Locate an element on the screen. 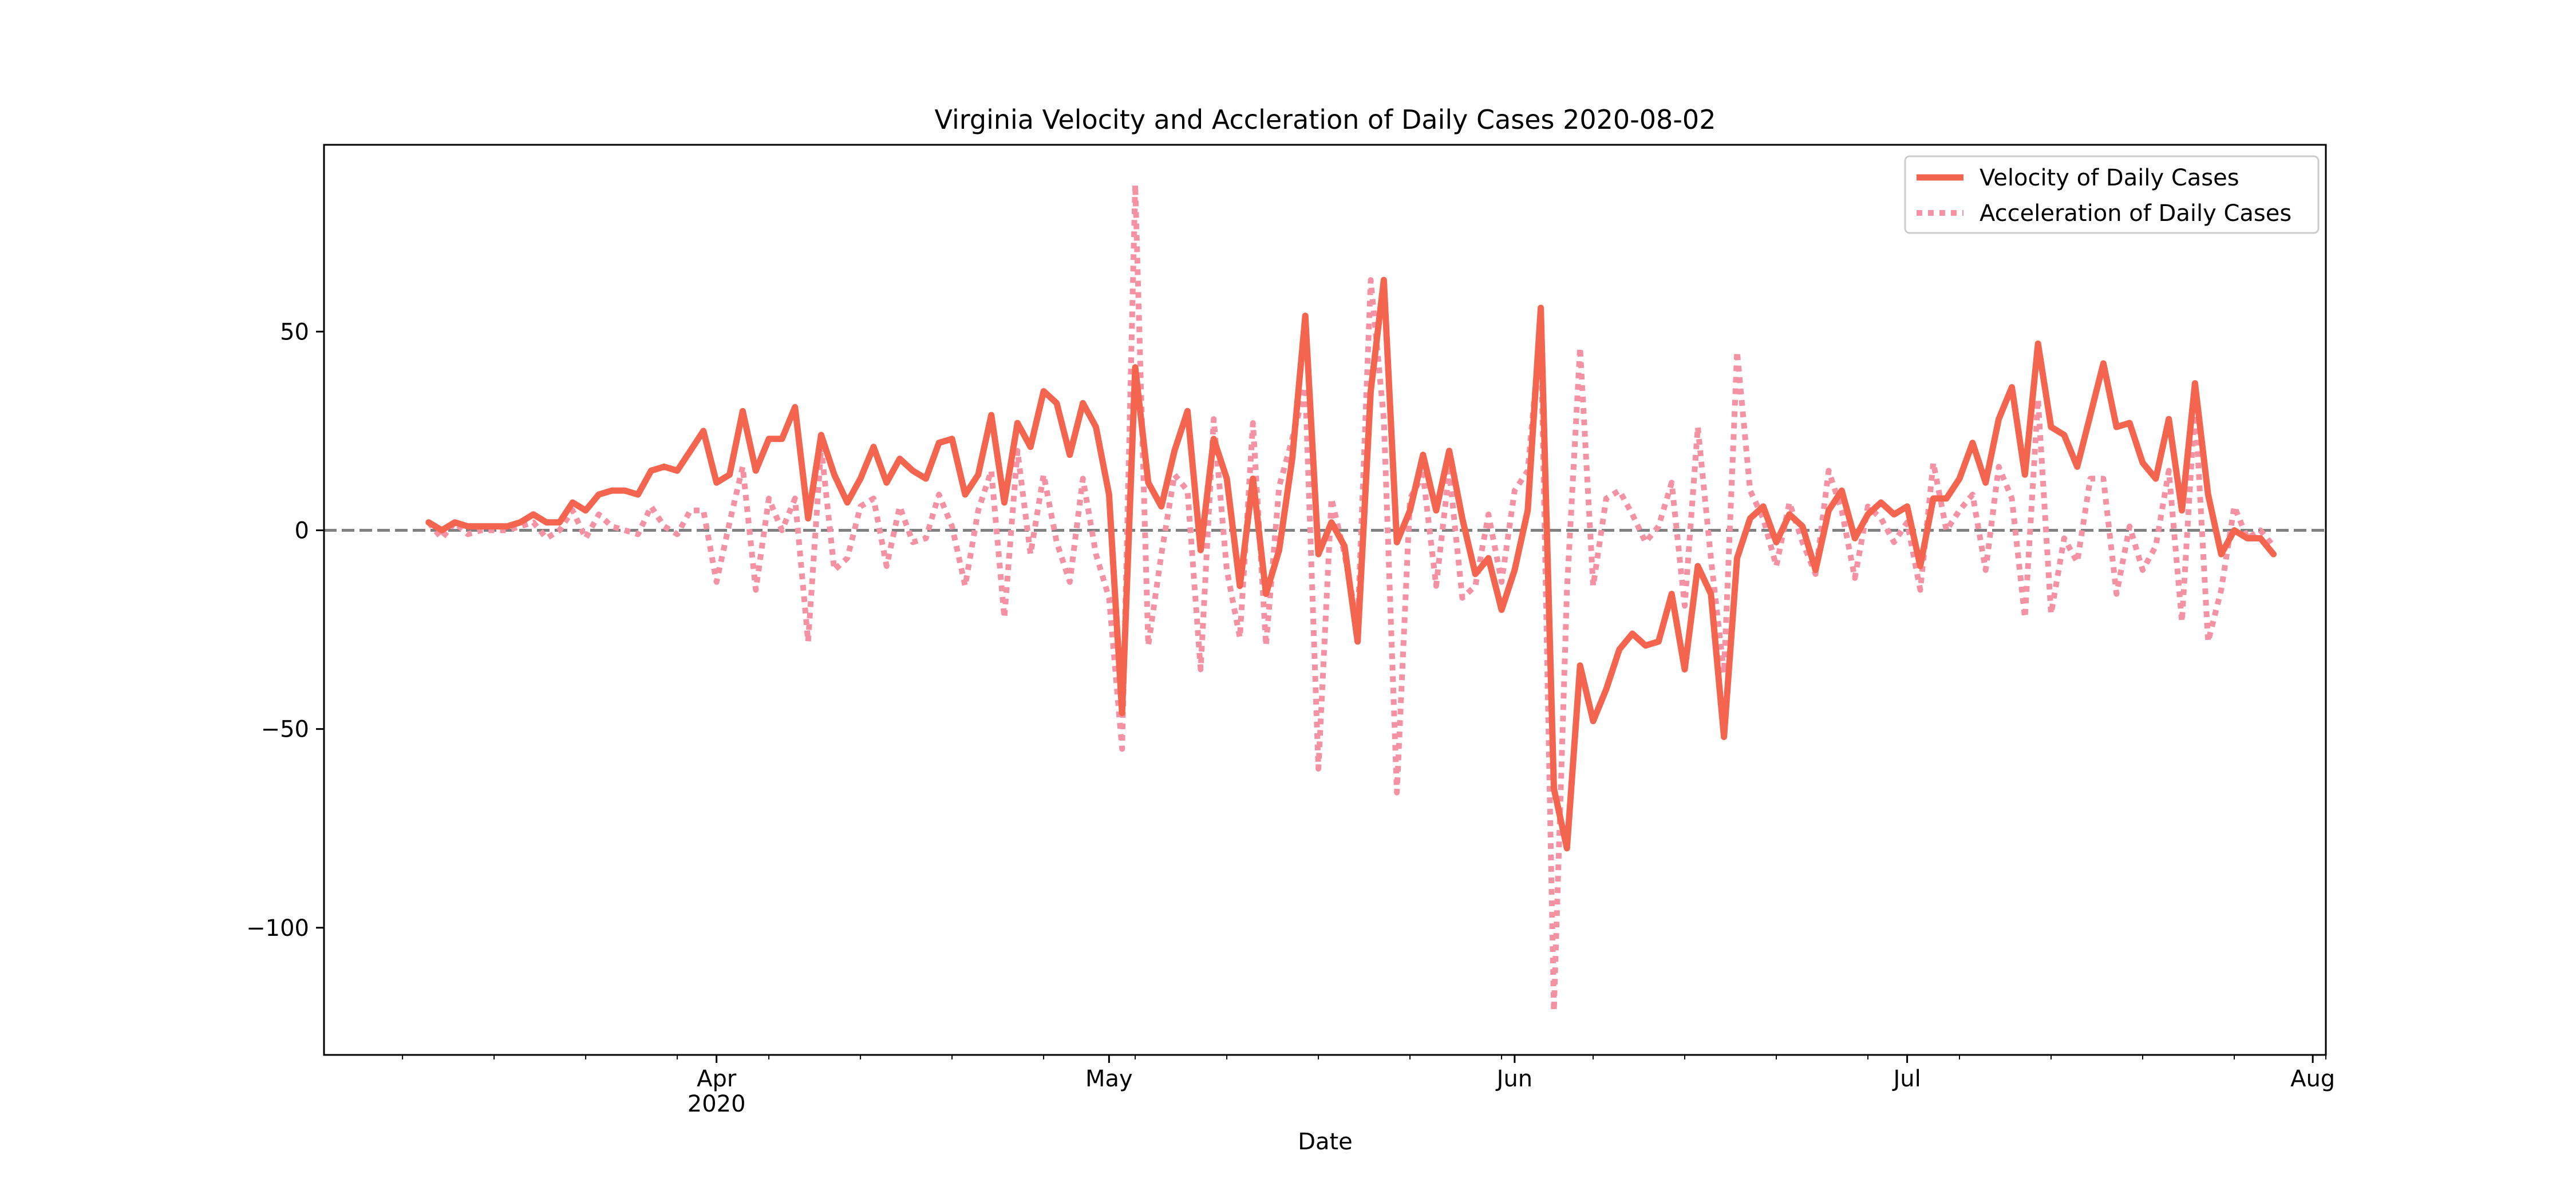 The width and height of the screenshot is (2576, 1202). x-tick-label: Apr is located at coordinates (717, 1079).